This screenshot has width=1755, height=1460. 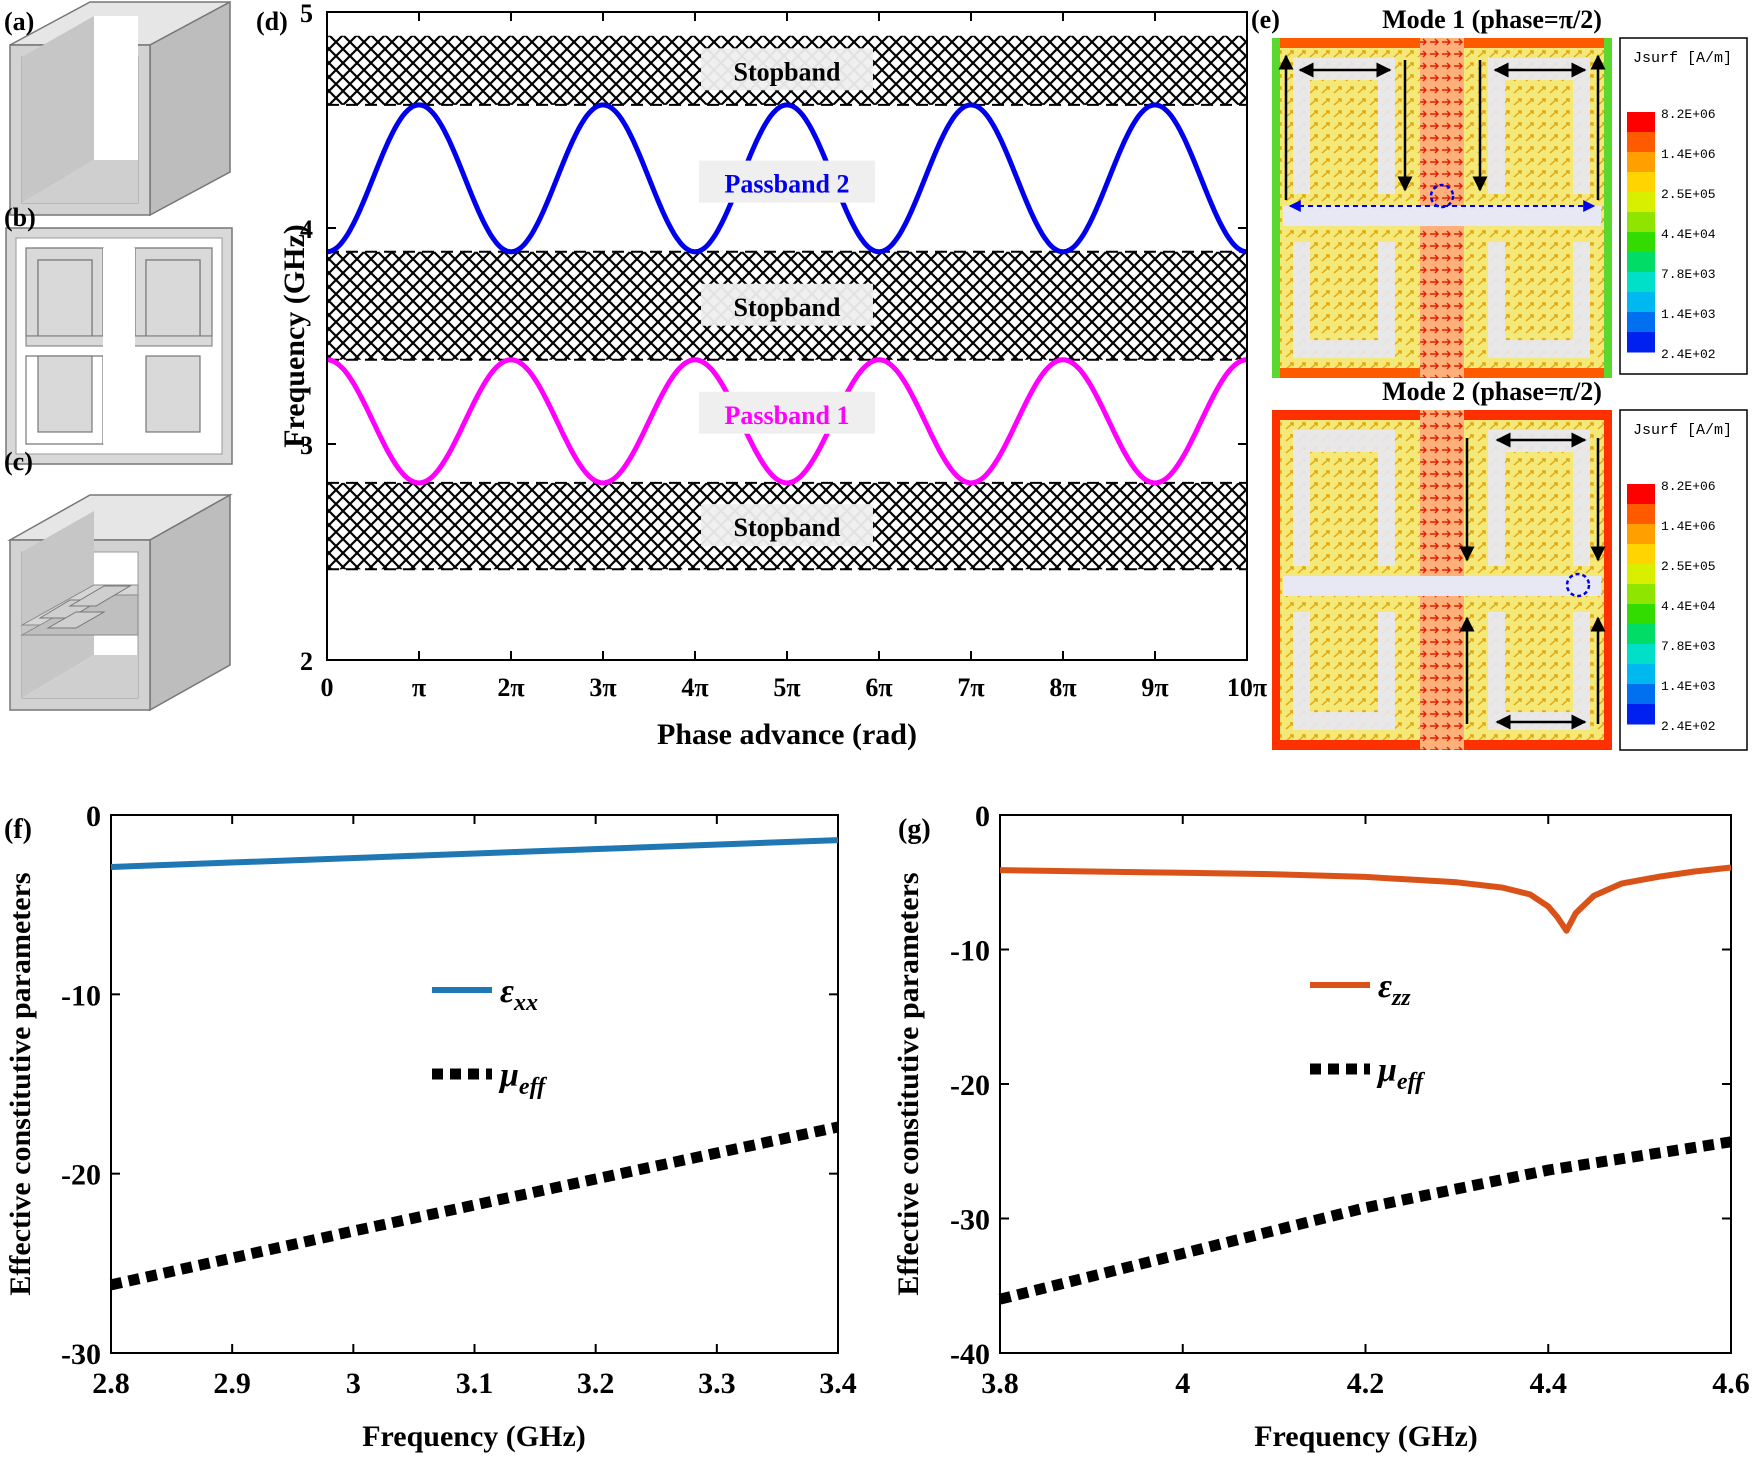 I want to click on d-xtick-label: 2π, so click(x=510, y=687).